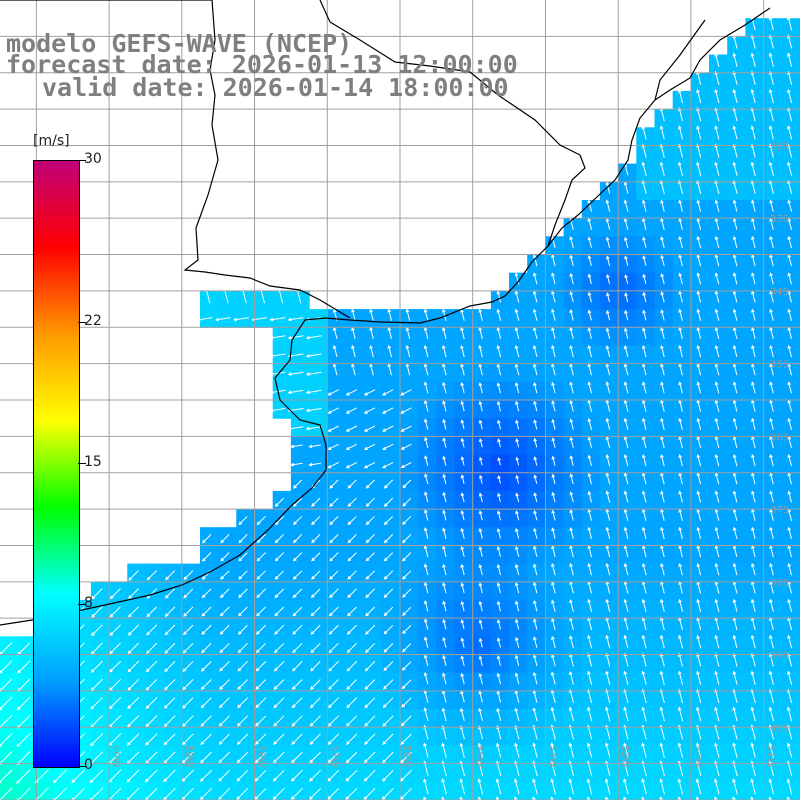 The image size is (800, 800). Describe the element at coordinates (697, 756) in the screenshot. I see `longitude-label: 52W` at that location.